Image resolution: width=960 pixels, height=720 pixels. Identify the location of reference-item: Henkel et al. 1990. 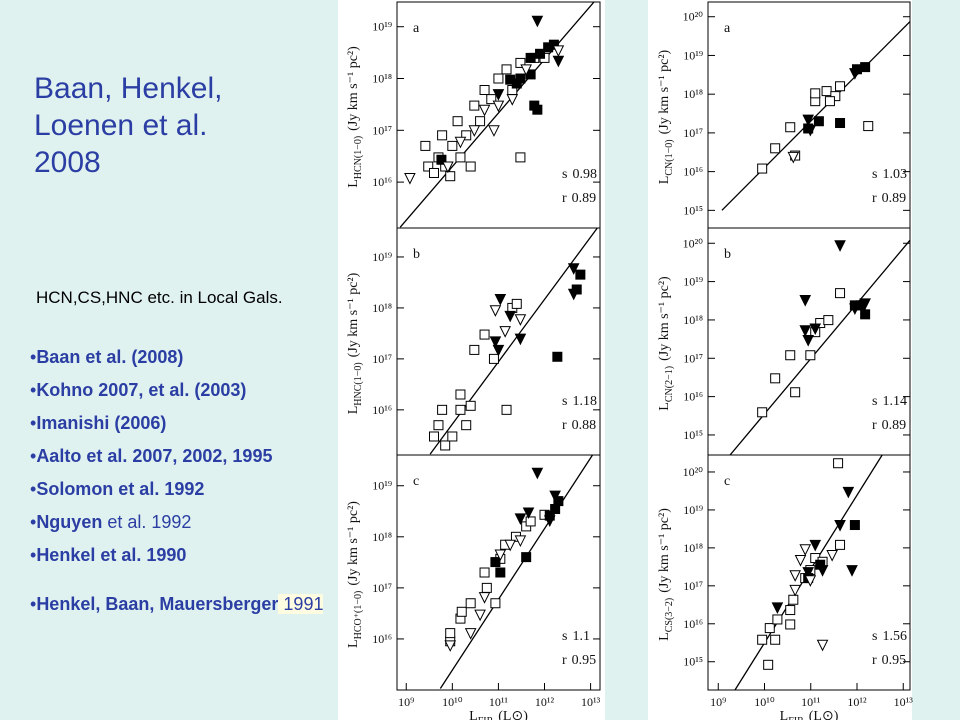
(176, 559).